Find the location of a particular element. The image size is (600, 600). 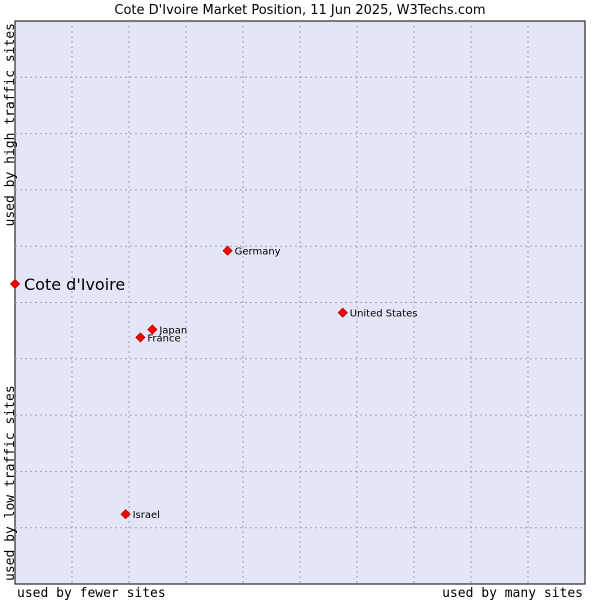

point-label-germany: Germany is located at coordinates (258, 252).